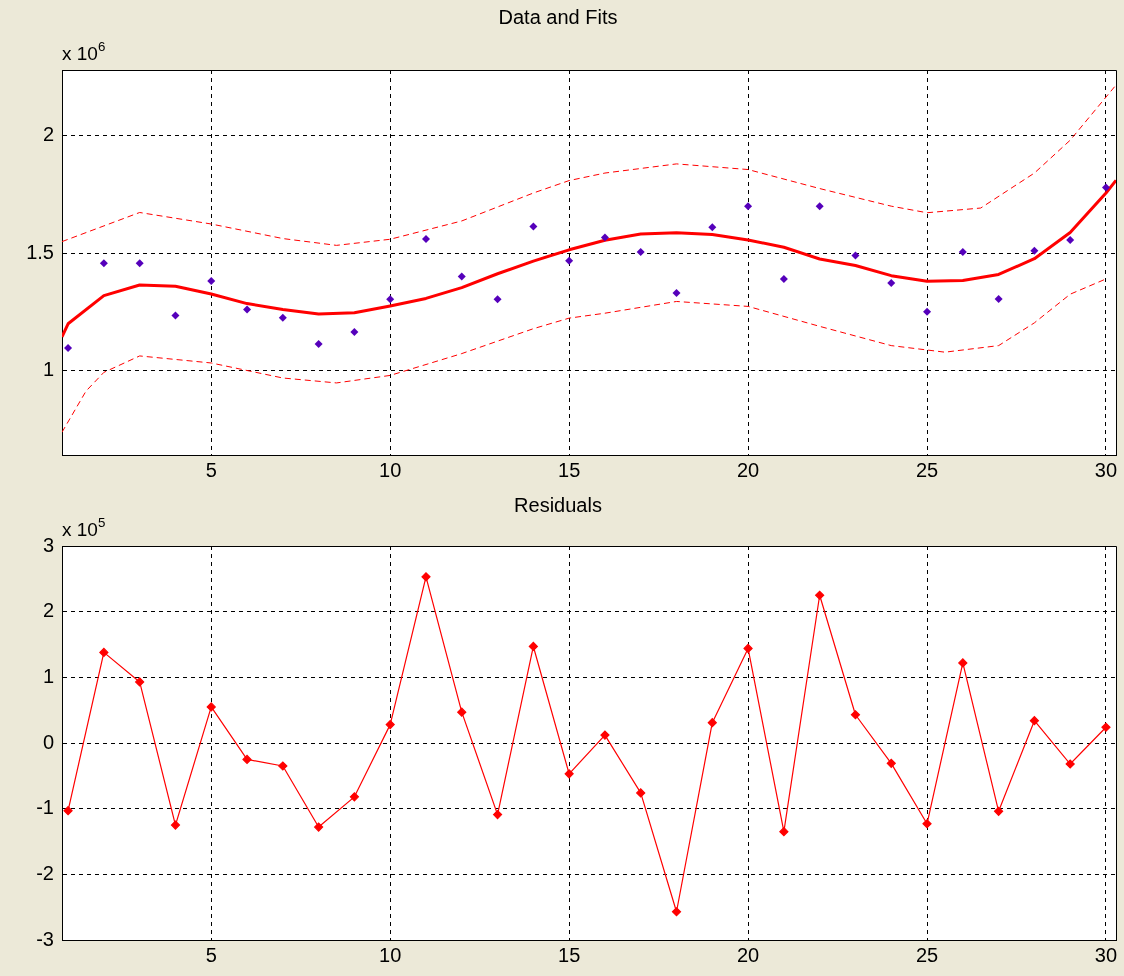  I want to click on chart-title: Data and Fits, so click(558, 16).